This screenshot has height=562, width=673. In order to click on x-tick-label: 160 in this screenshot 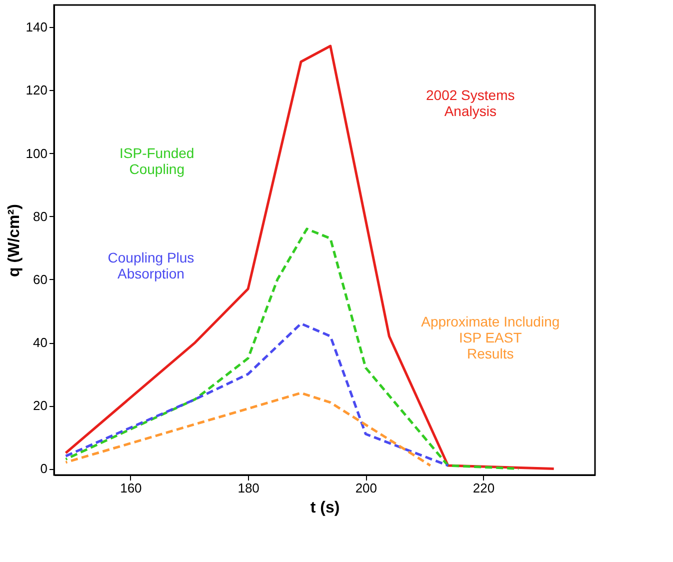, I will do `click(131, 488)`.